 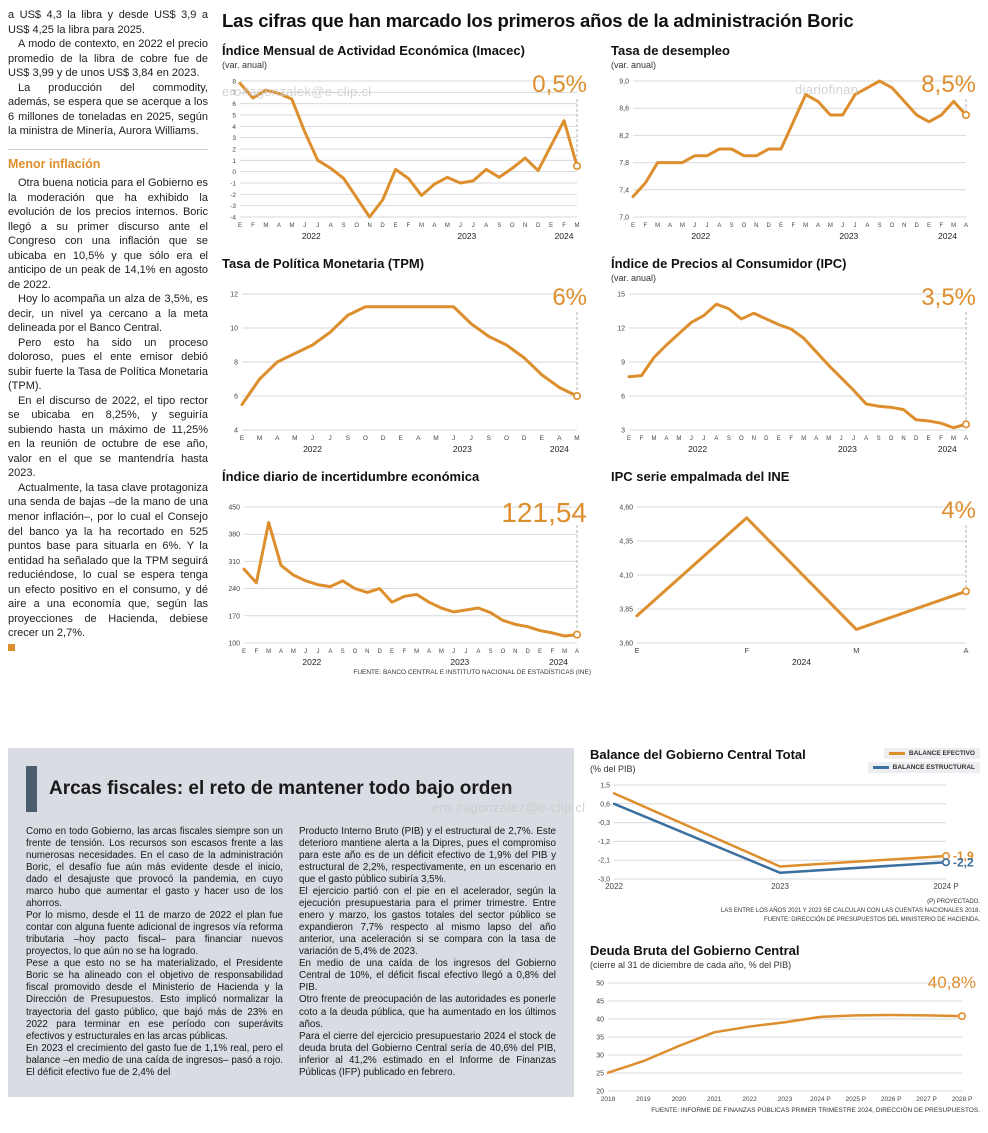 I want to click on svg-text: 100, so click(x=234, y=643).